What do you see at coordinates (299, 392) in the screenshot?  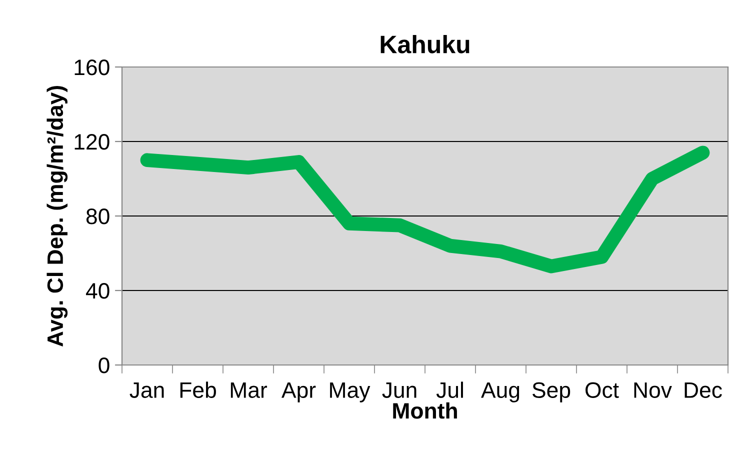 I see `x-tick-label: Apr` at bounding box center [299, 392].